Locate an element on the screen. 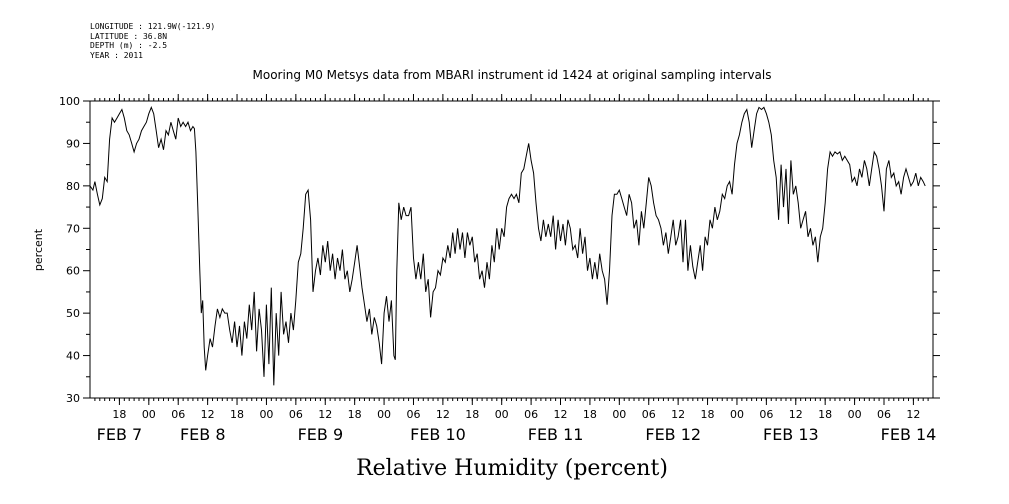 The width and height of the screenshot is (1009, 504). y-tick-label: 60 is located at coordinates (73, 271).